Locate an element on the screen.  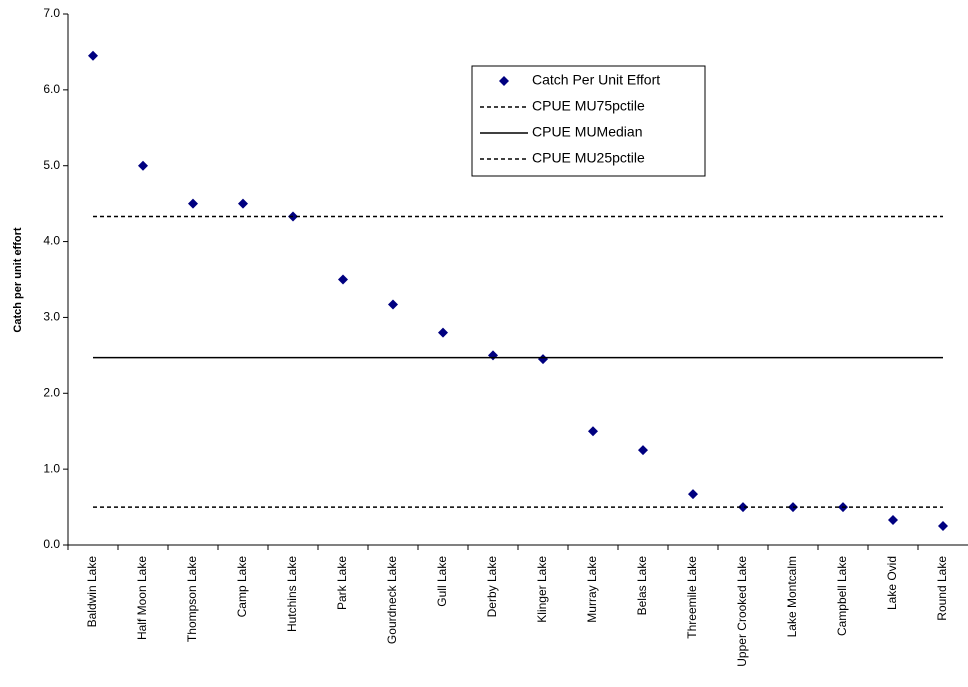
x-tick-label: Lake Montcalm is located at coordinates (792, 596).